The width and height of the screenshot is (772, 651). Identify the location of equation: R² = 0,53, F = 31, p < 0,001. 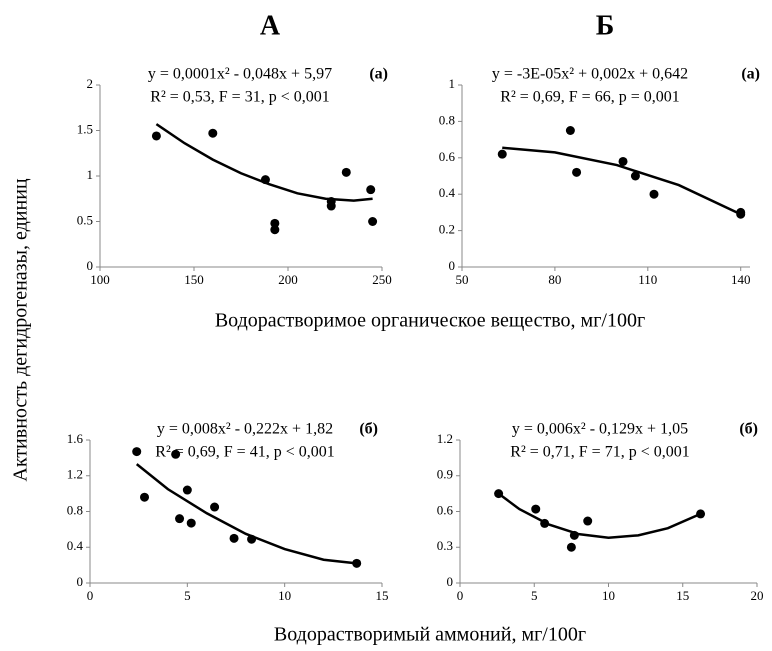
(239, 97).